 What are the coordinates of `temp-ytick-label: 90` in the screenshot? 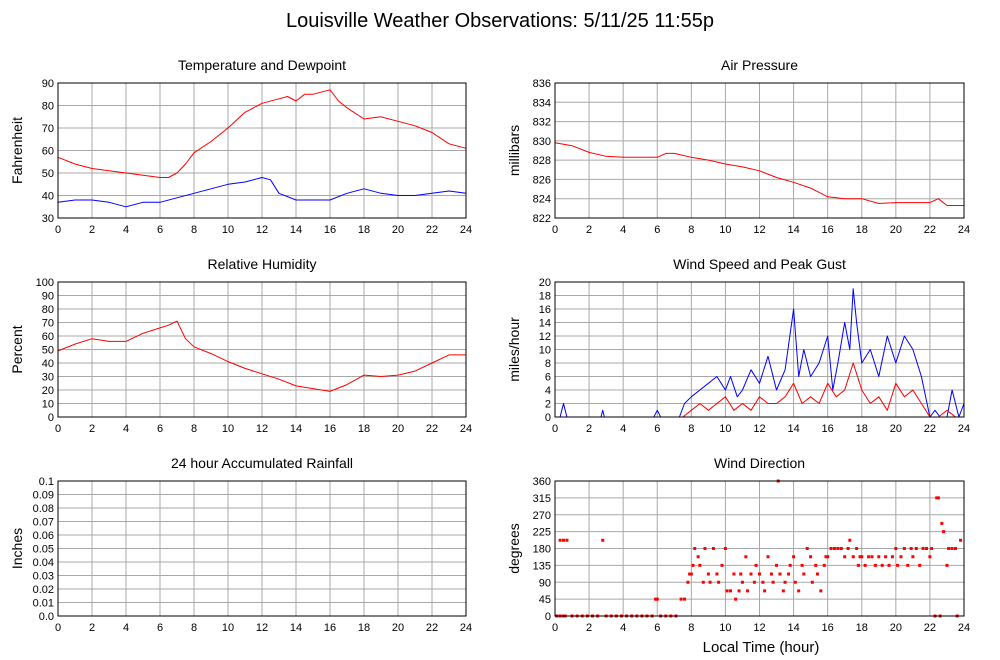 It's located at (48, 84).